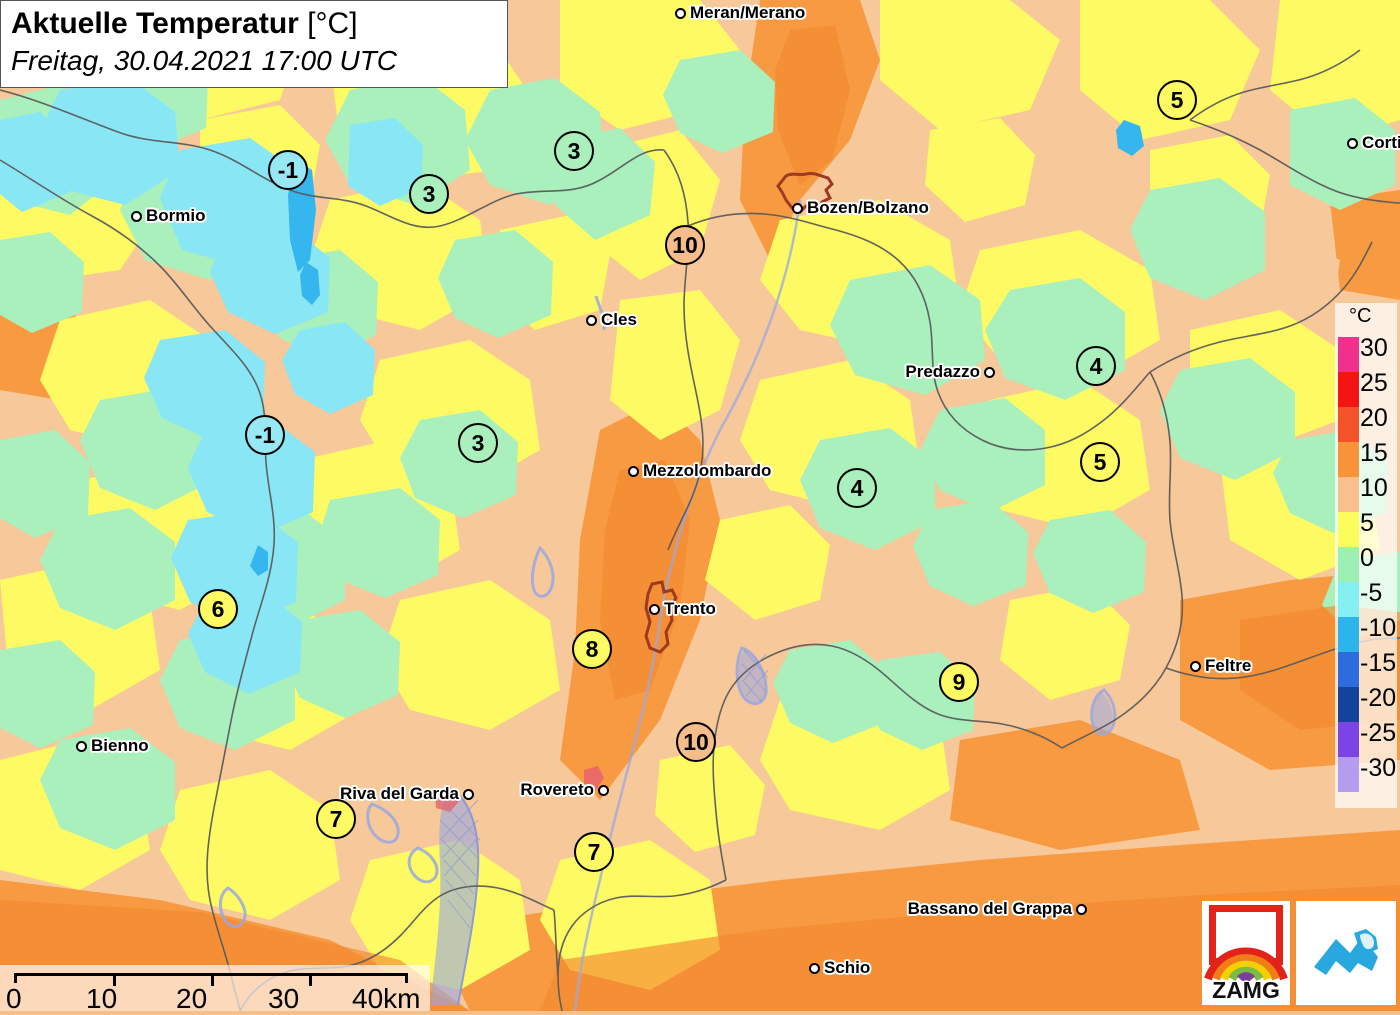 This screenshot has height=1015, width=1400. Describe the element at coordinates (690, 608) in the screenshot. I see `city-label-text: Trento` at that location.